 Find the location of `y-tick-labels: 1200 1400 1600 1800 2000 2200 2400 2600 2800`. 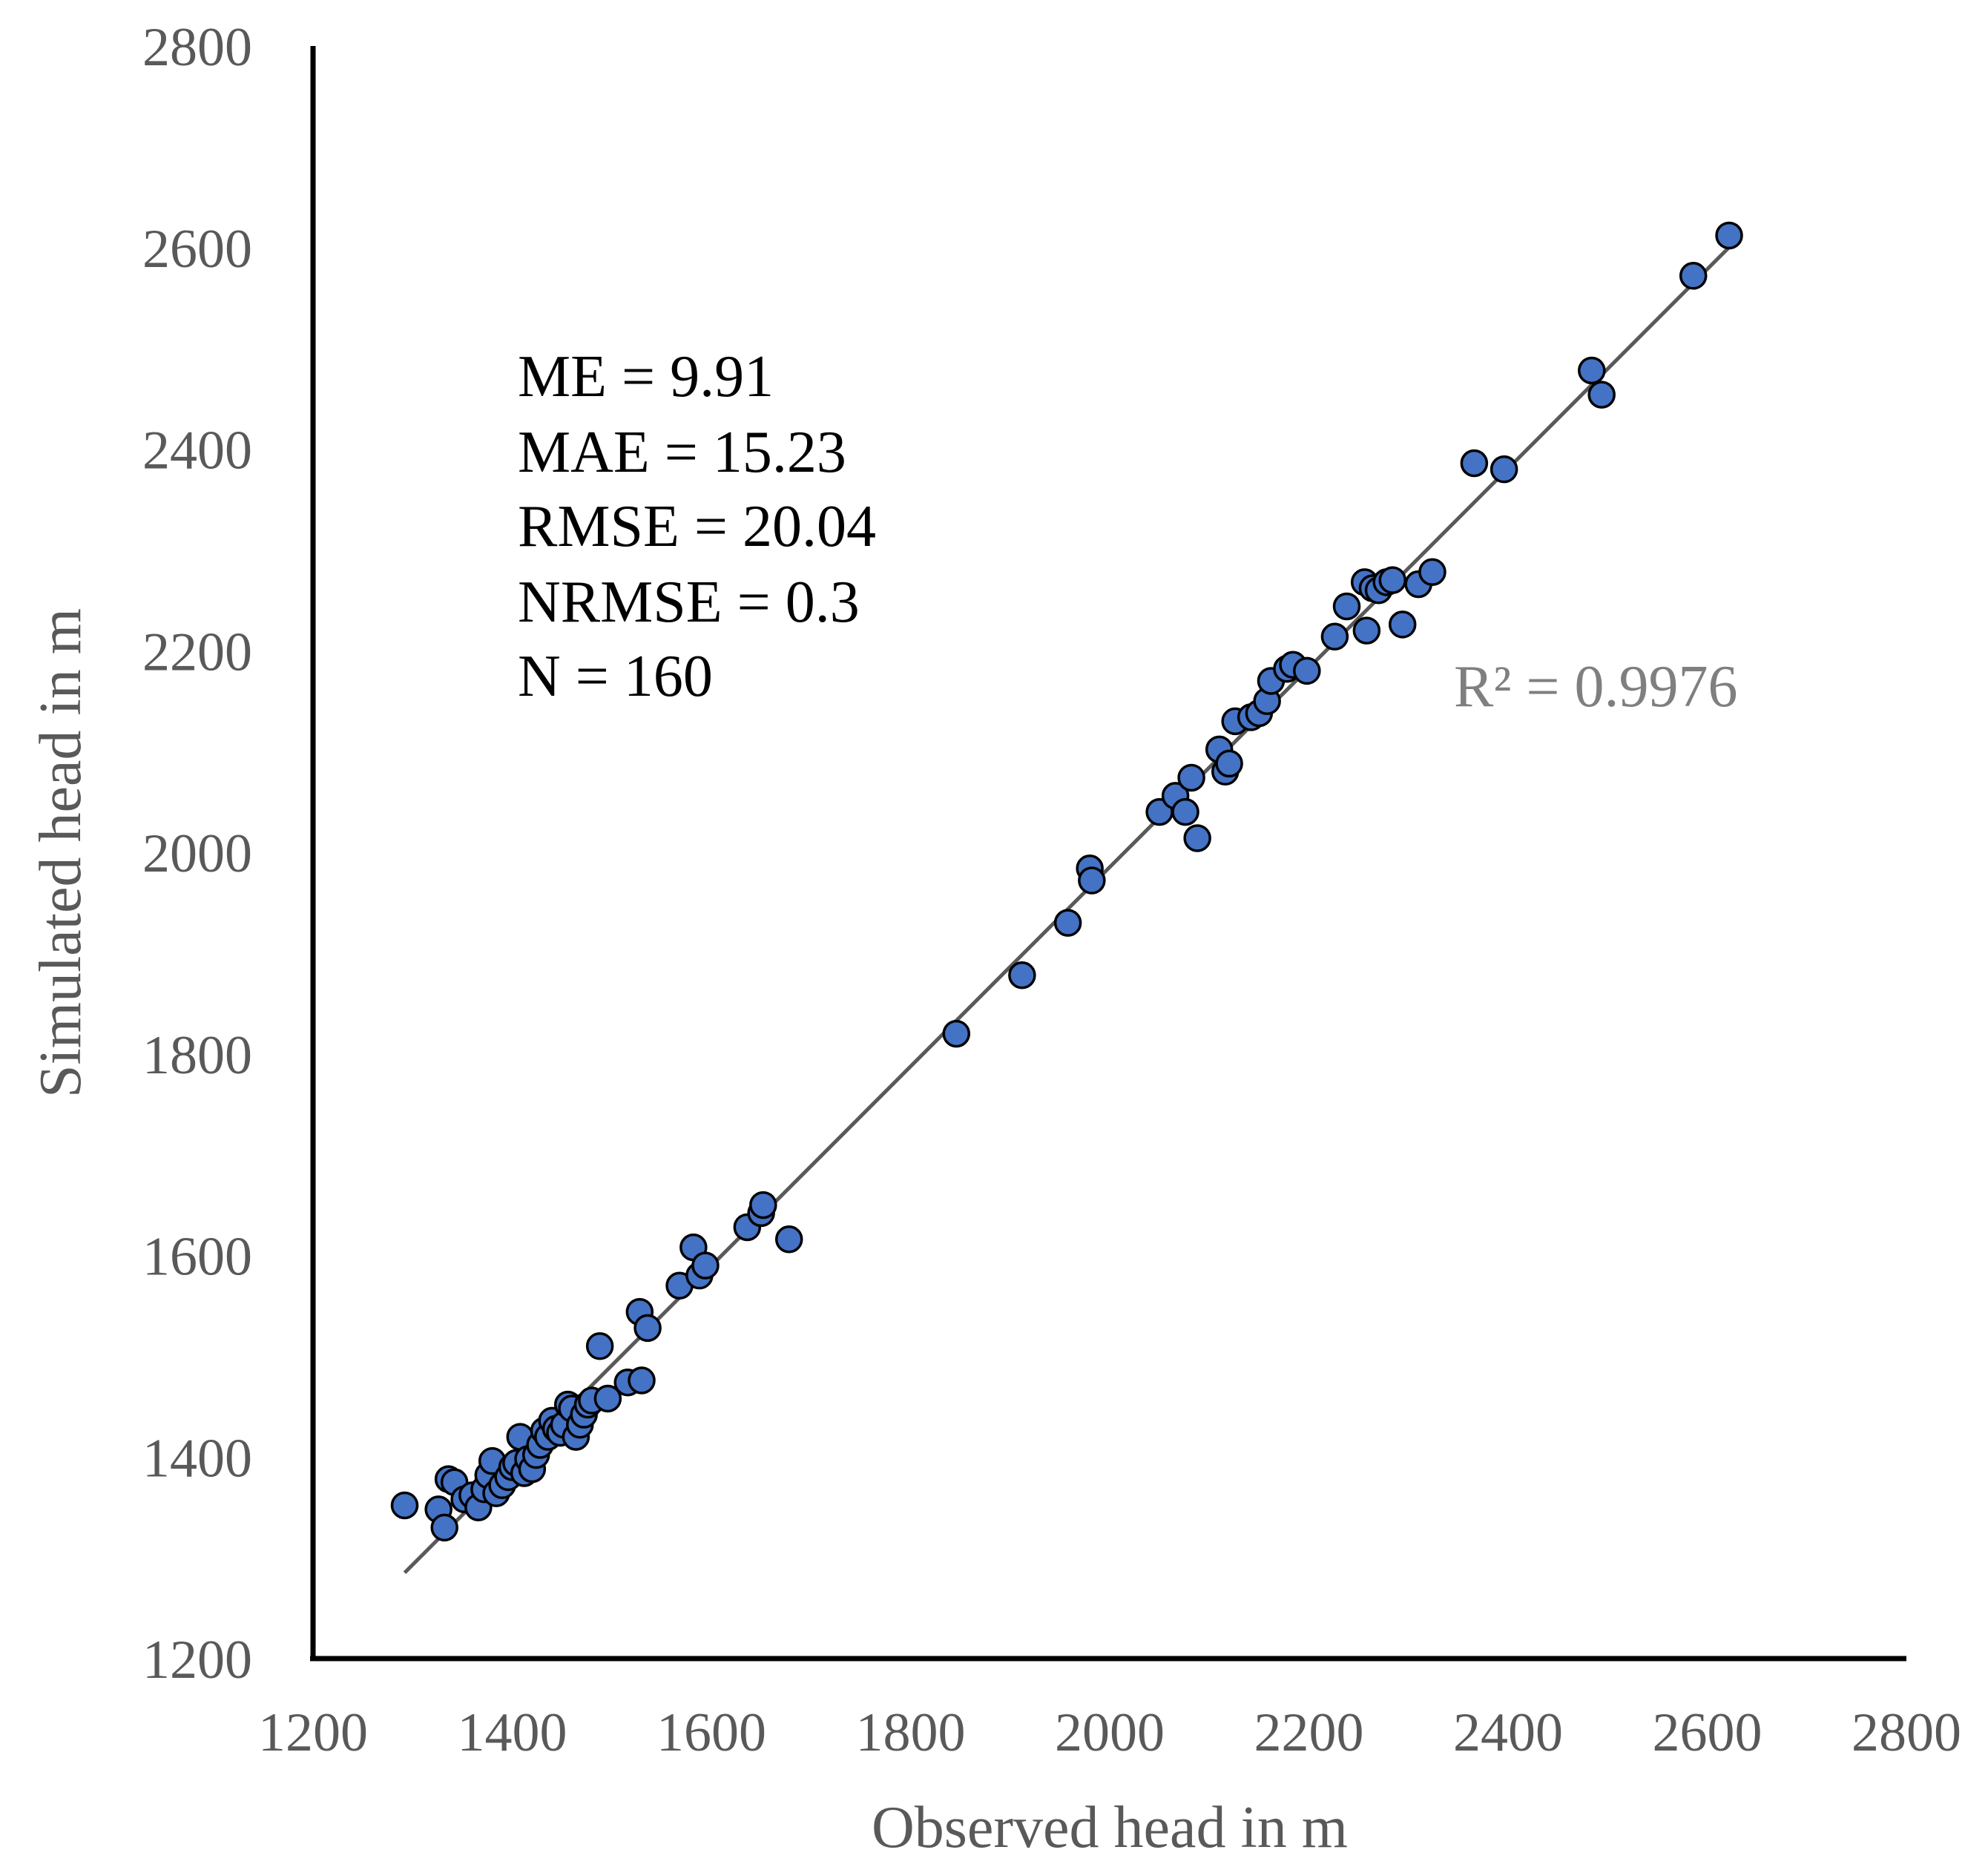

y-tick-labels: 1200 1400 1600 1800 2000 2200 2400 2600 2800 is located at coordinates (197, 853).